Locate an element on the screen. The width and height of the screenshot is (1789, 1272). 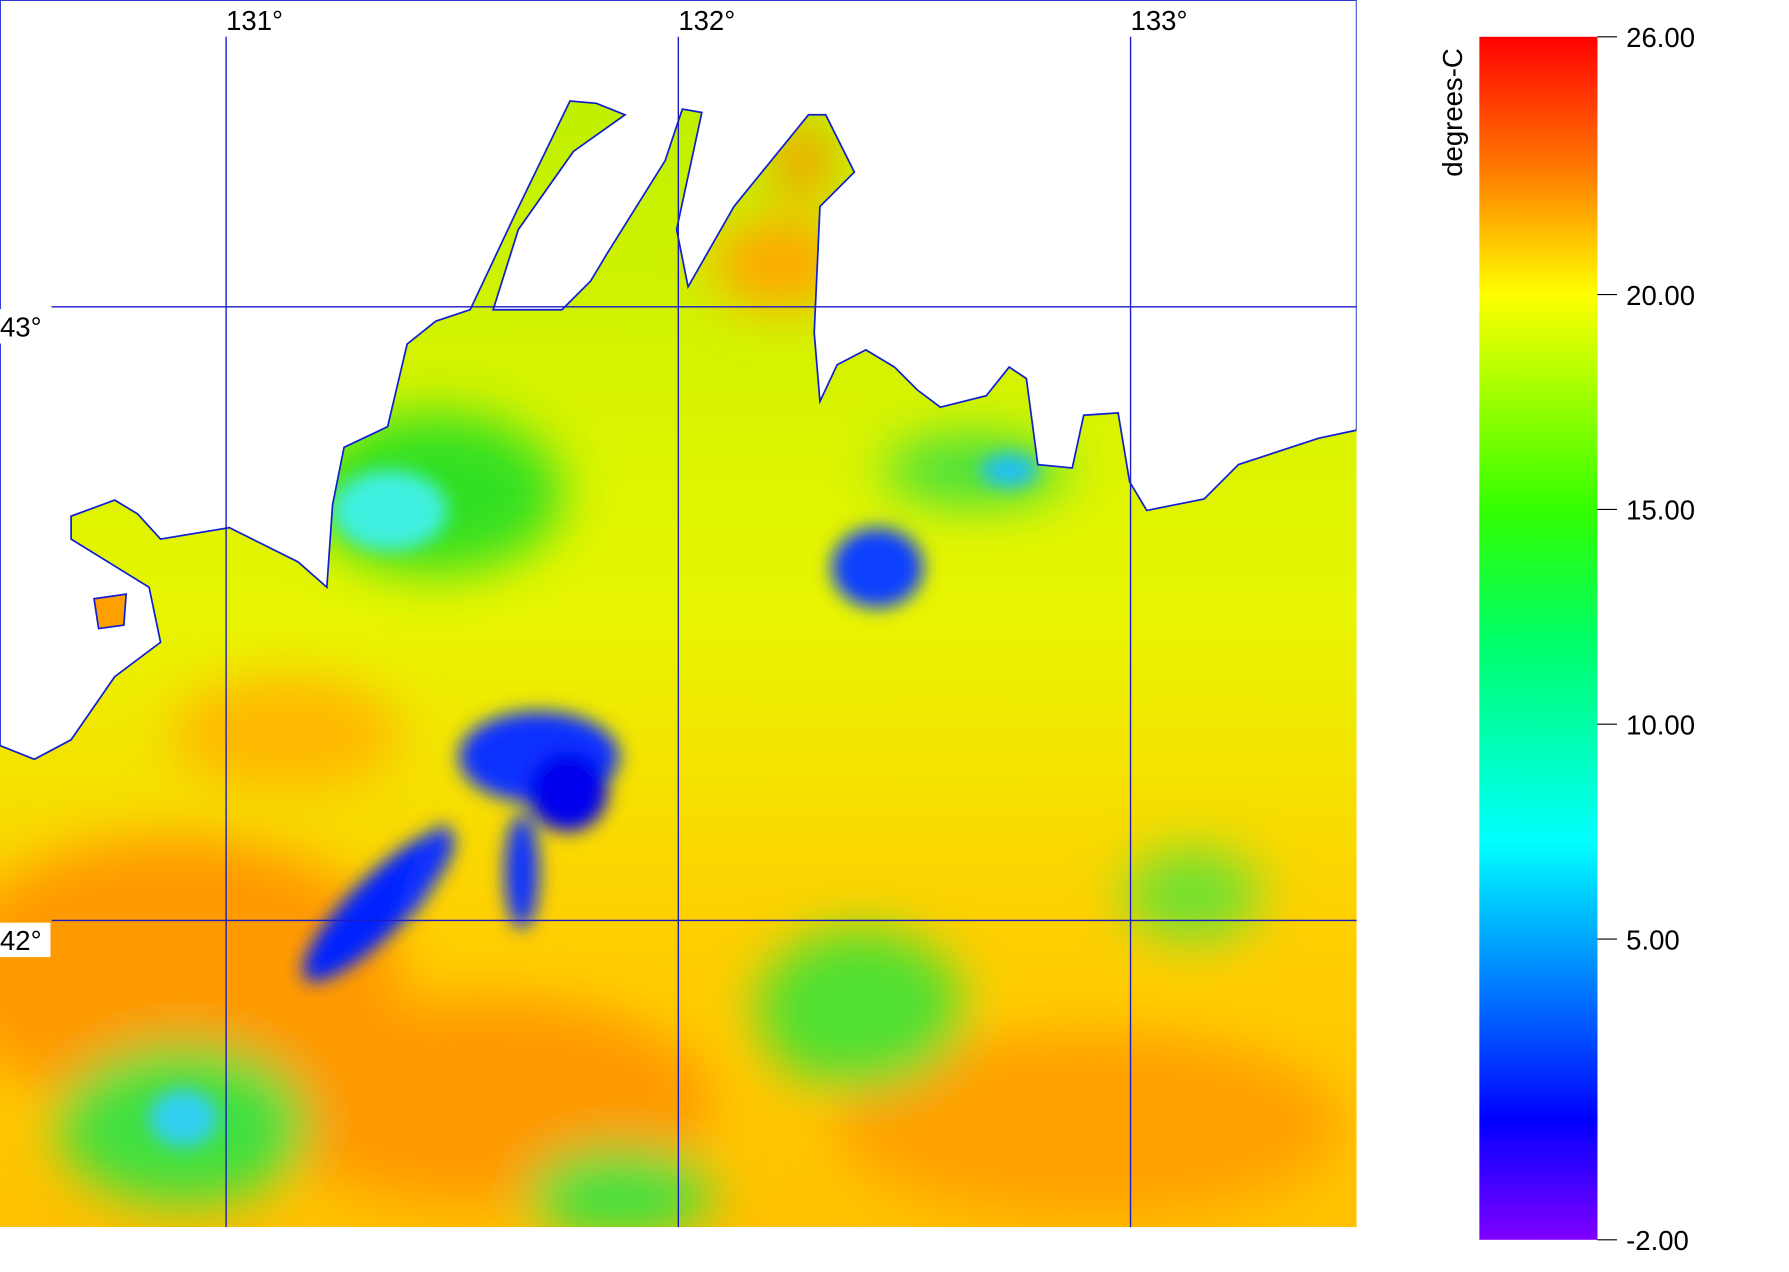
latitude-label: 43° is located at coordinates (21, 327).